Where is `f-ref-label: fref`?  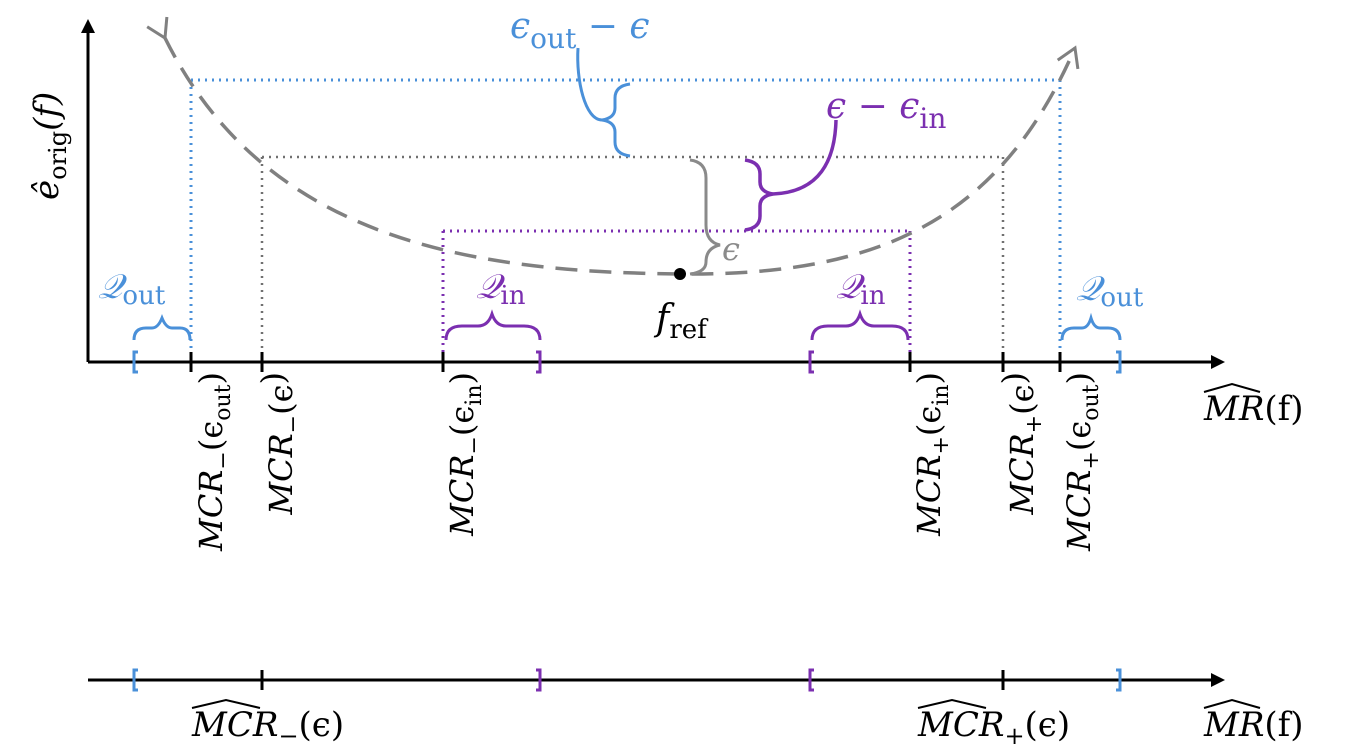 f-ref-label: fref is located at coordinates (681, 321).